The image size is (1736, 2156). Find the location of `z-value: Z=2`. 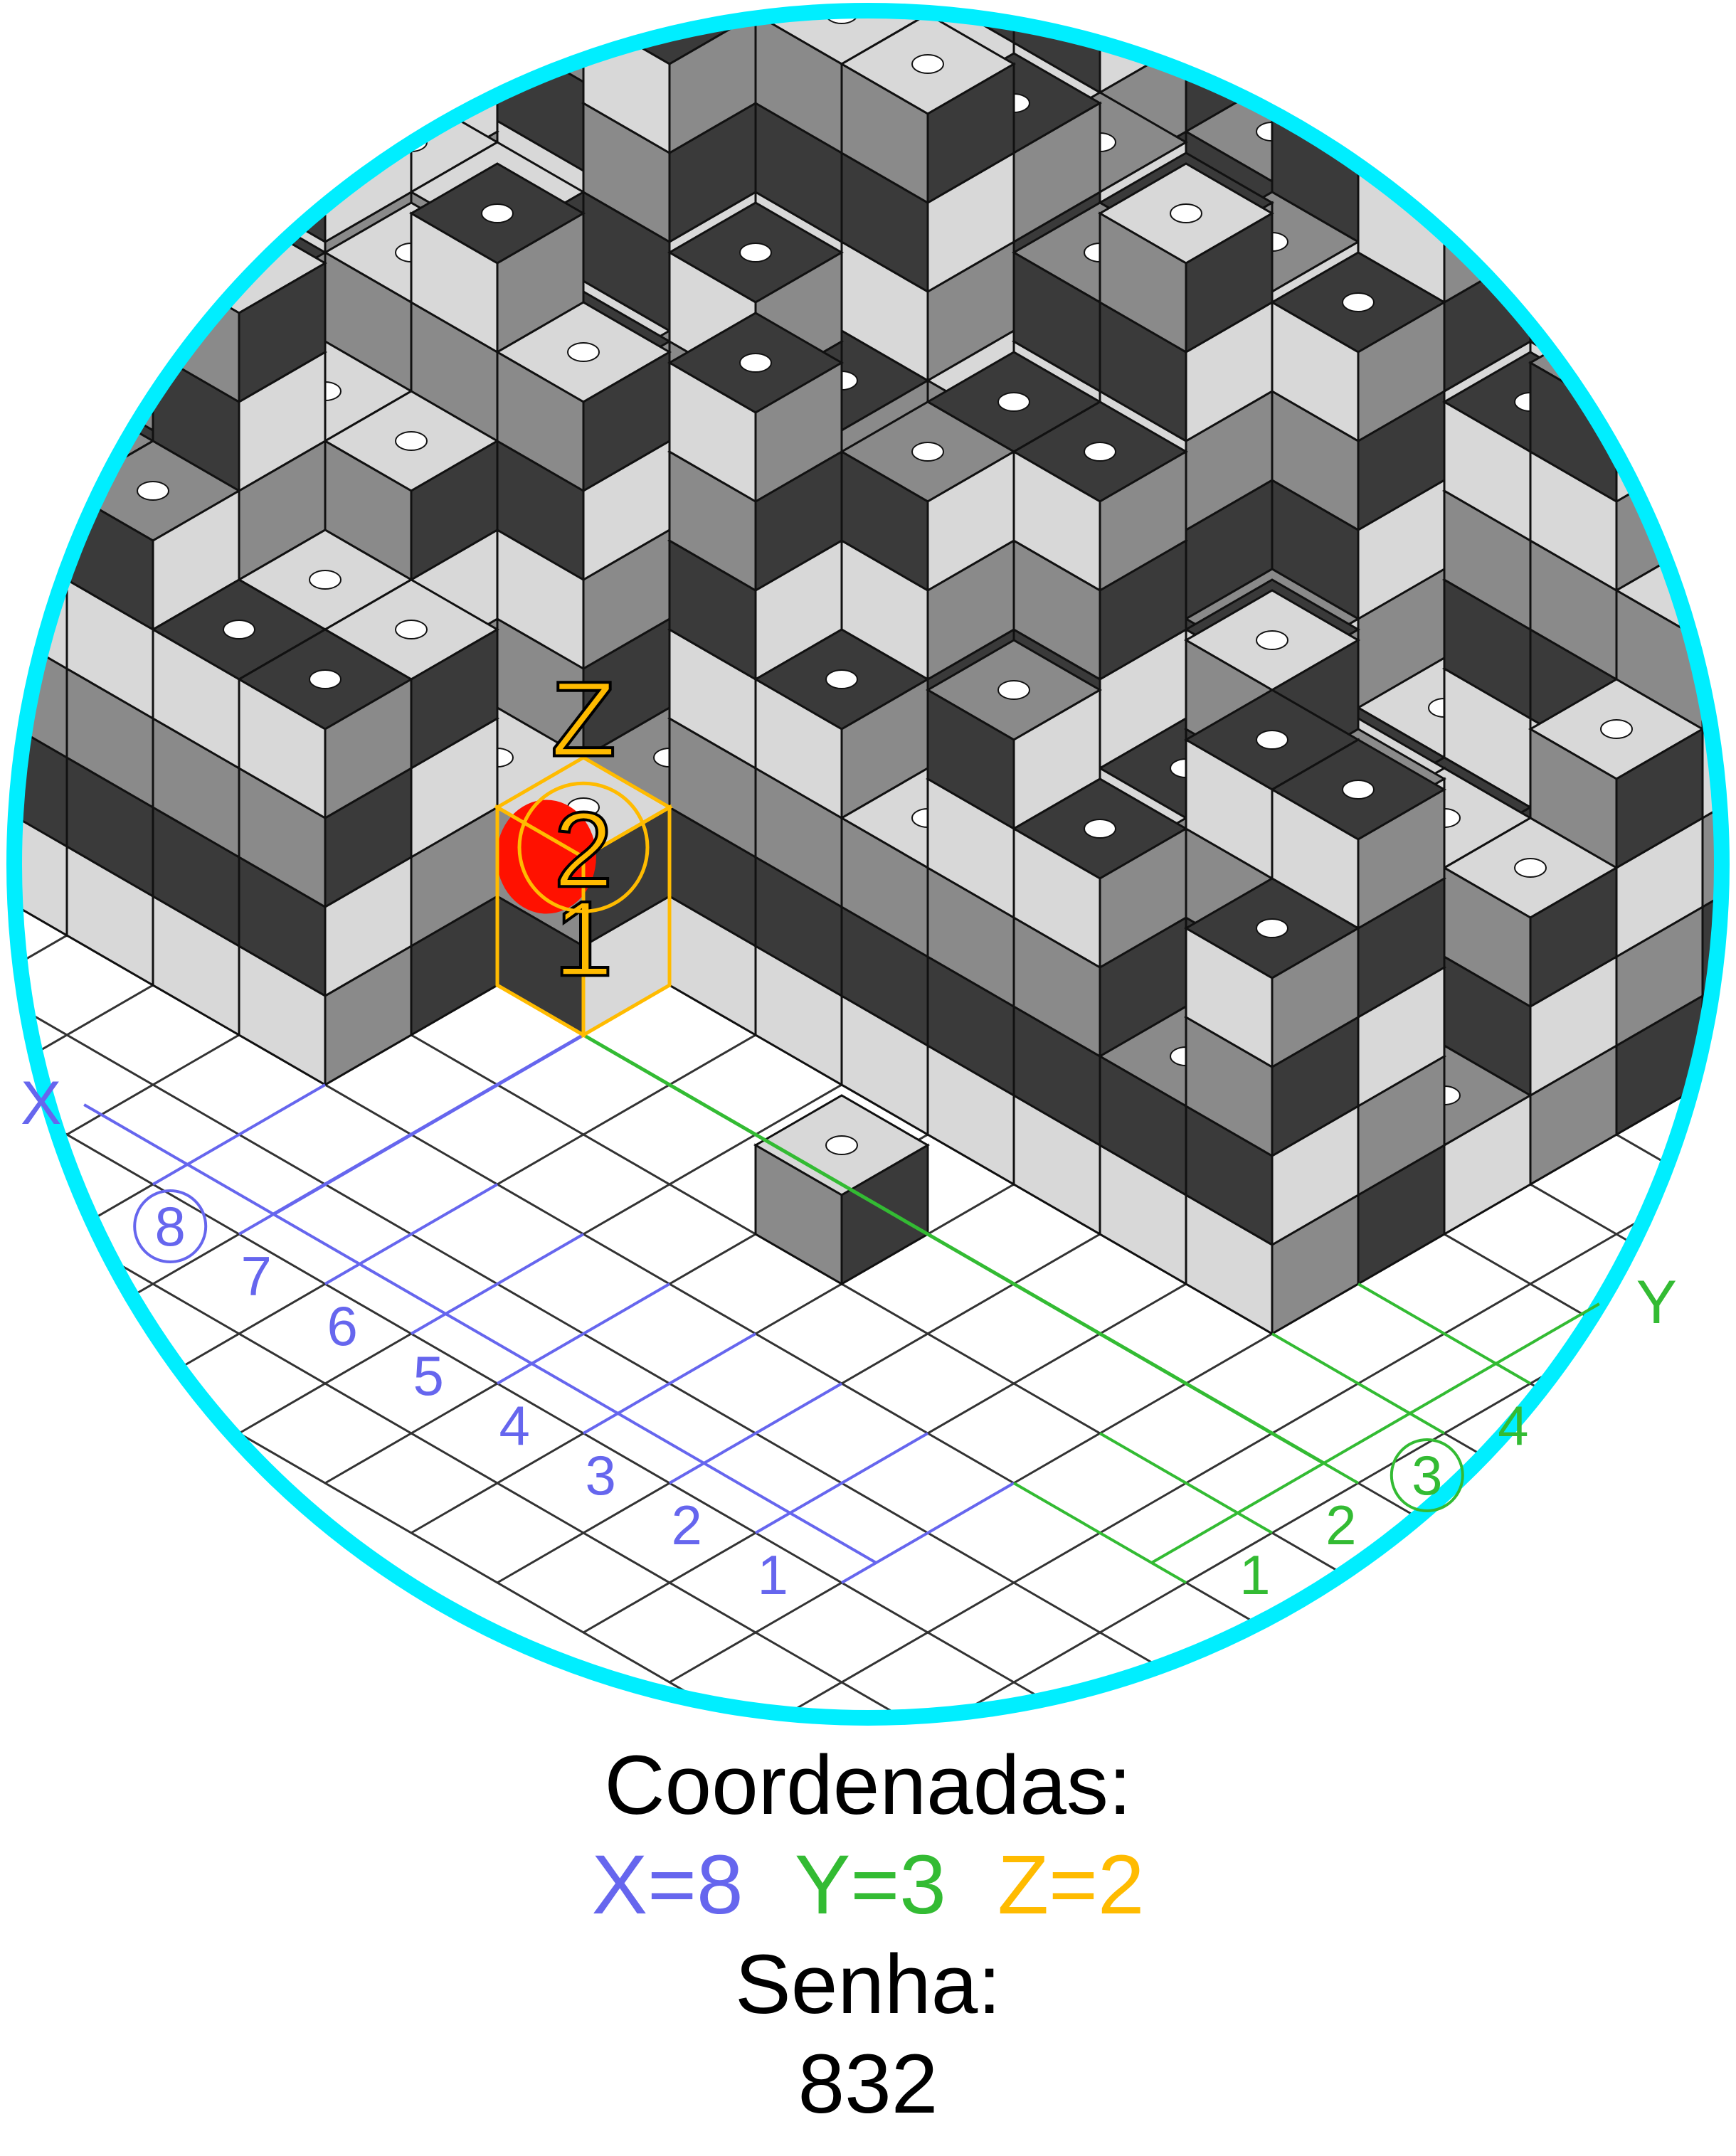

z-value: Z=2 is located at coordinates (1071, 1885).